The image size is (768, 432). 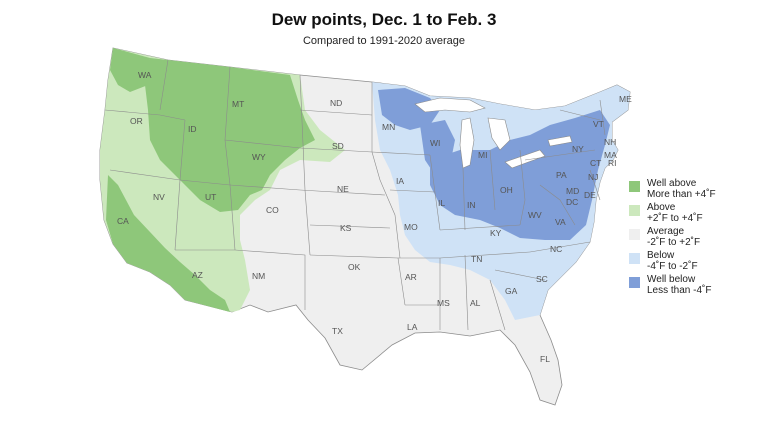 What do you see at coordinates (593, 177) in the screenshot?
I see `state-label: NJ` at bounding box center [593, 177].